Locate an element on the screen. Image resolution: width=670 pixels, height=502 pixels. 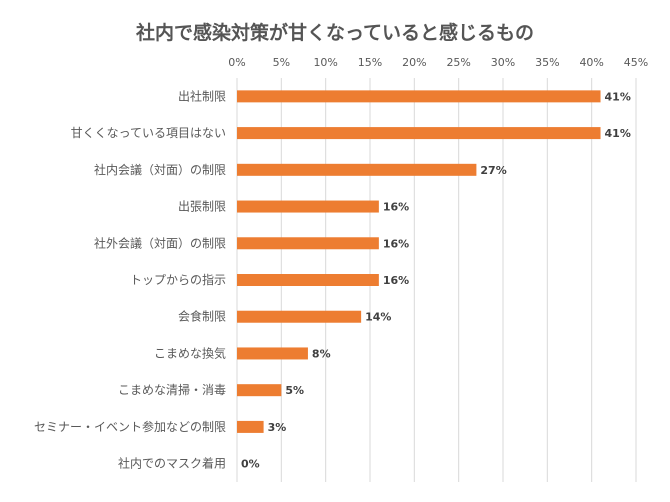
category-label: こまめな換気 is located at coordinates (190, 352).